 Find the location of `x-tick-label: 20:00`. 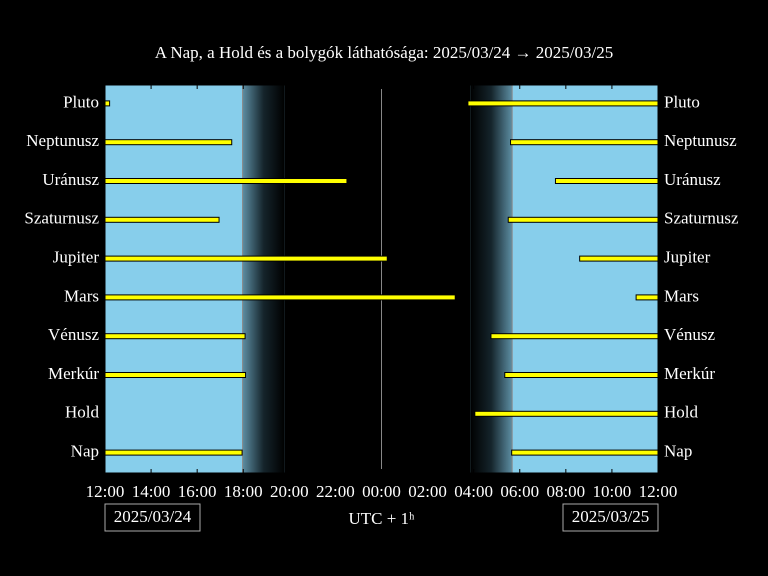

x-tick-label: 20:00 is located at coordinates (289, 491).